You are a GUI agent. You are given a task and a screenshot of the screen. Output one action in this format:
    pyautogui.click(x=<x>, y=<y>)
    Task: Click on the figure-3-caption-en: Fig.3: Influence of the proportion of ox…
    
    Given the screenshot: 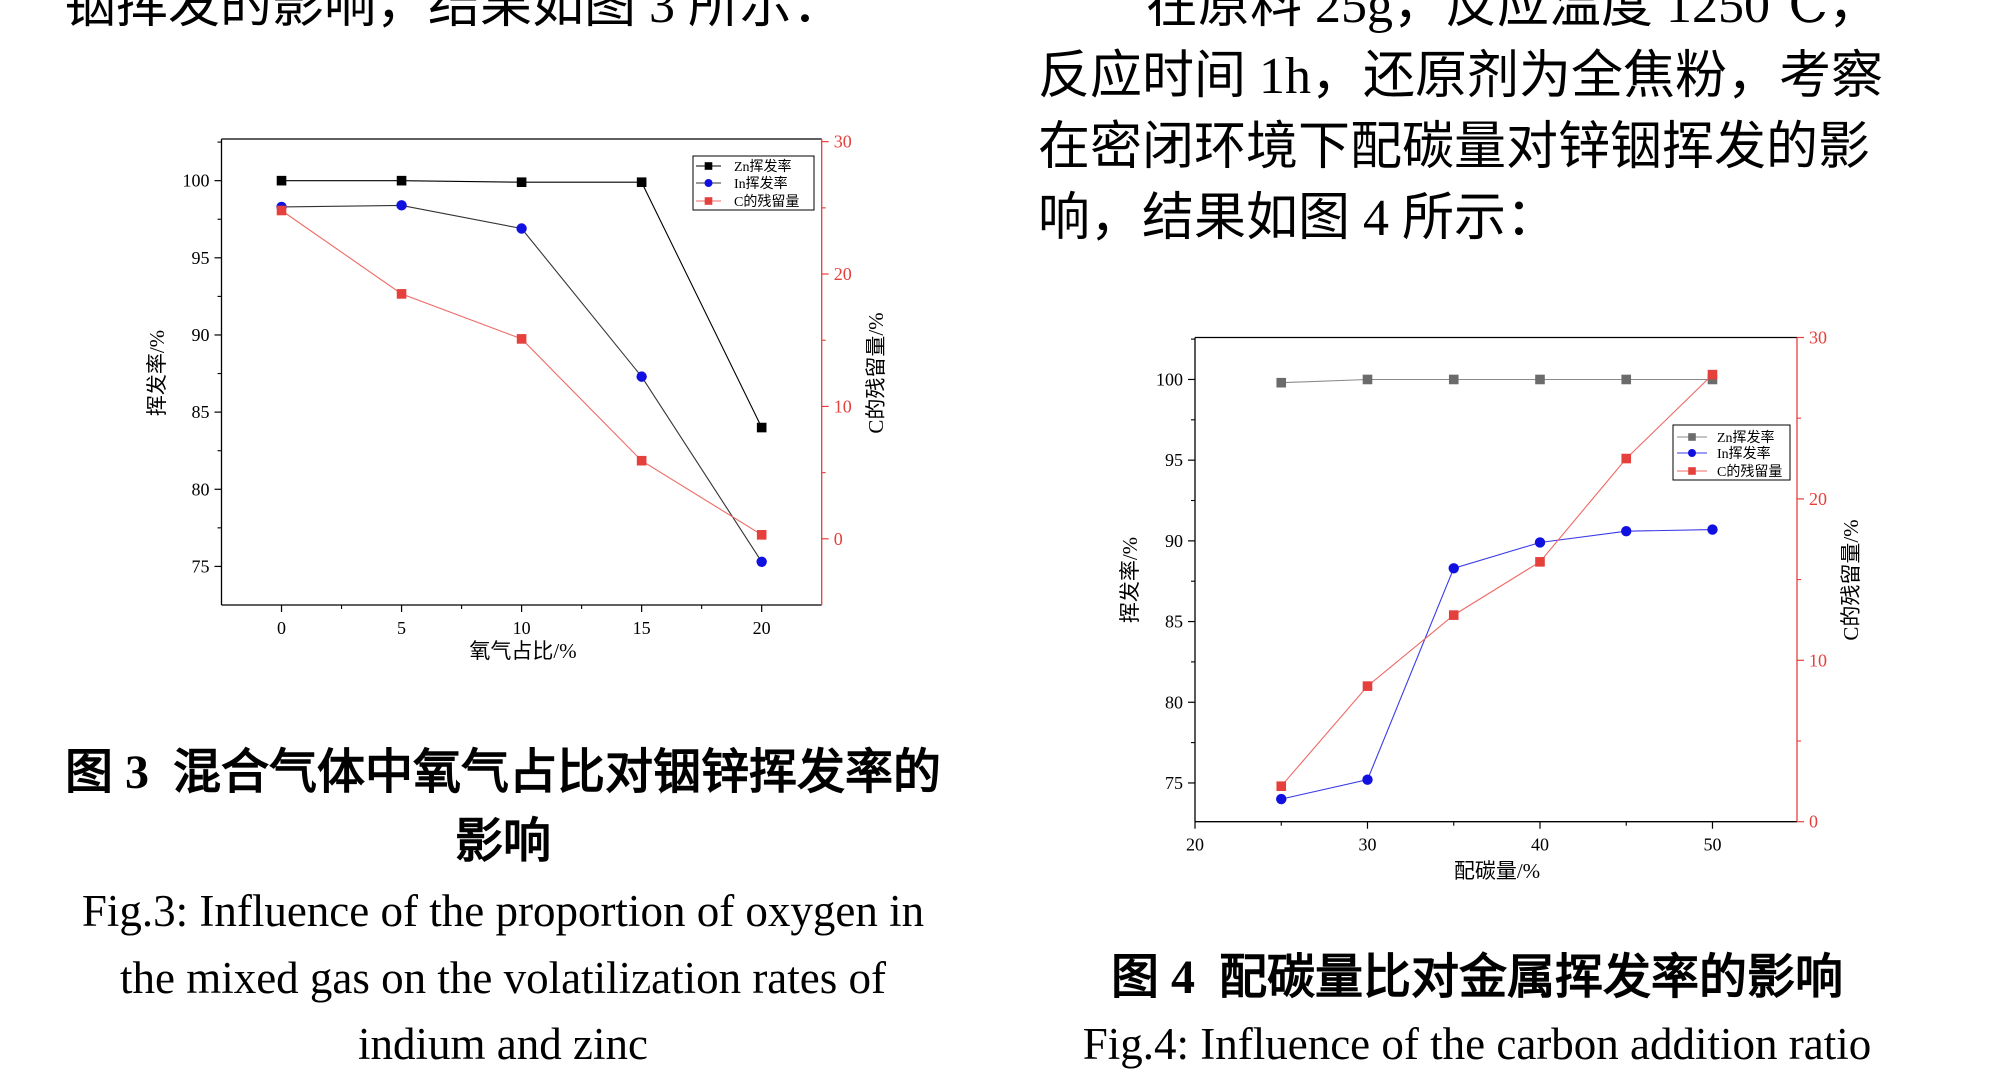 What is the action you would take?
    pyautogui.click(x=503, y=911)
    